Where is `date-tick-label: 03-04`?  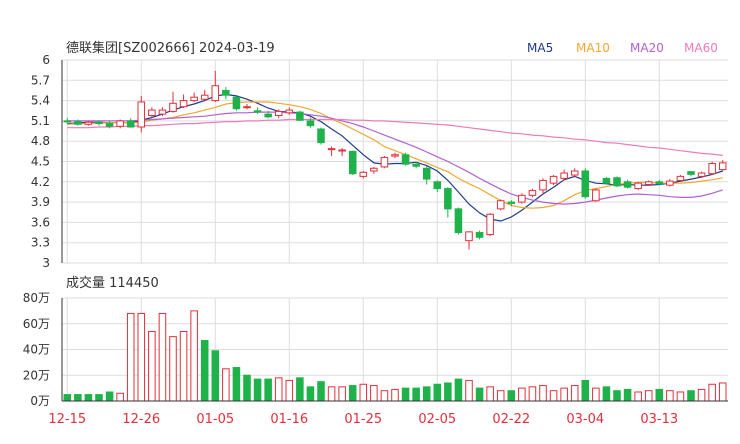 date-tick-label: 03-04 is located at coordinates (585, 419).